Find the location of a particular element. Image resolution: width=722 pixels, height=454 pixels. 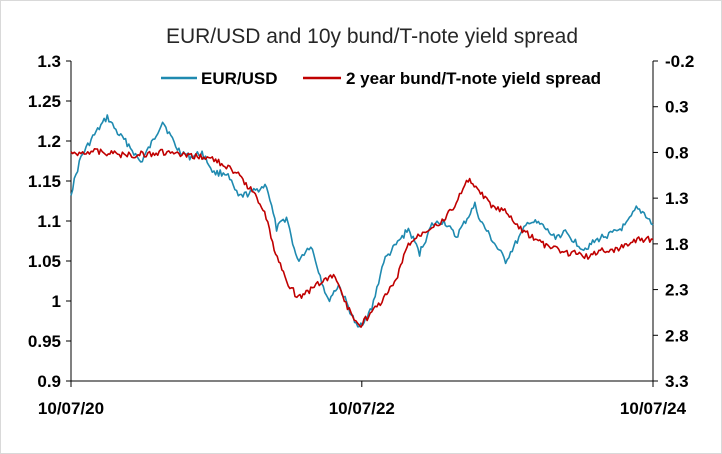

left-y-tick-label: 0.95 is located at coordinates (44, 341).